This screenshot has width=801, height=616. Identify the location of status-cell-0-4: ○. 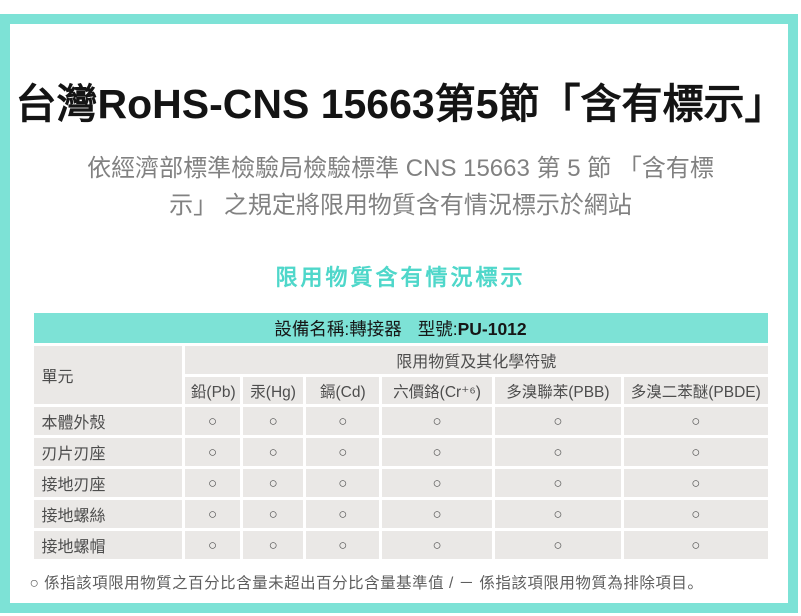
(558, 421).